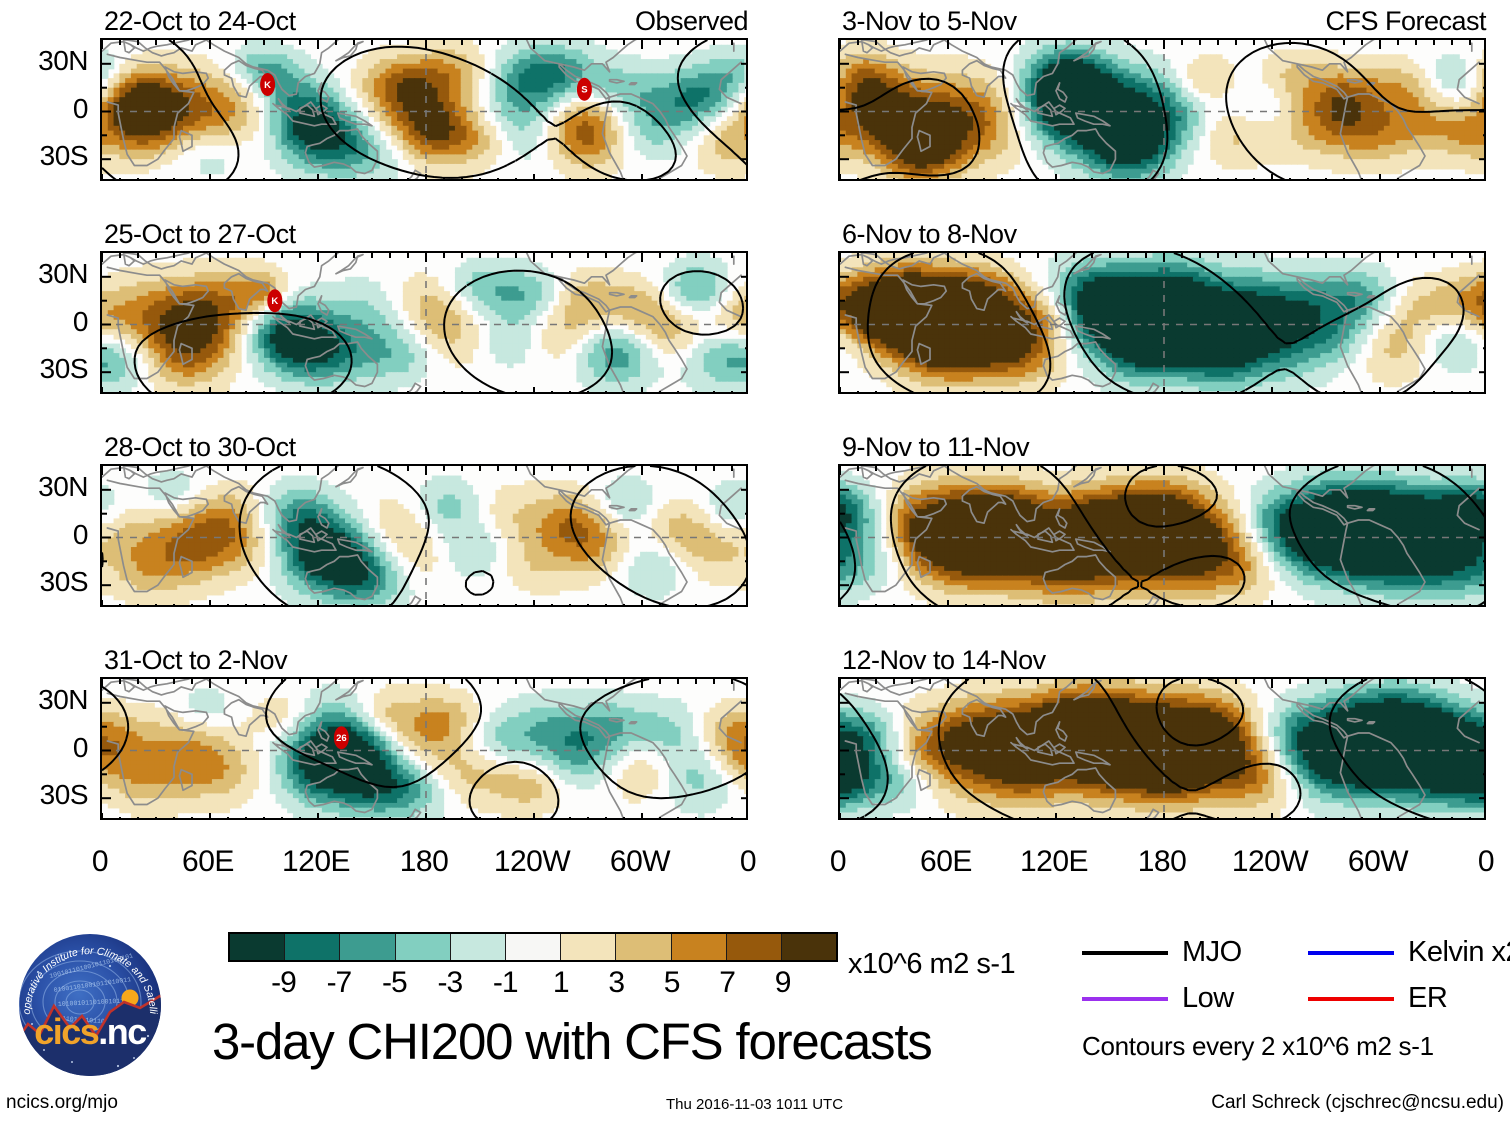 This screenshot has width=1510, height=1121. I want to click on x-axis-tick-right-2: 120E, so click(1054, 862).